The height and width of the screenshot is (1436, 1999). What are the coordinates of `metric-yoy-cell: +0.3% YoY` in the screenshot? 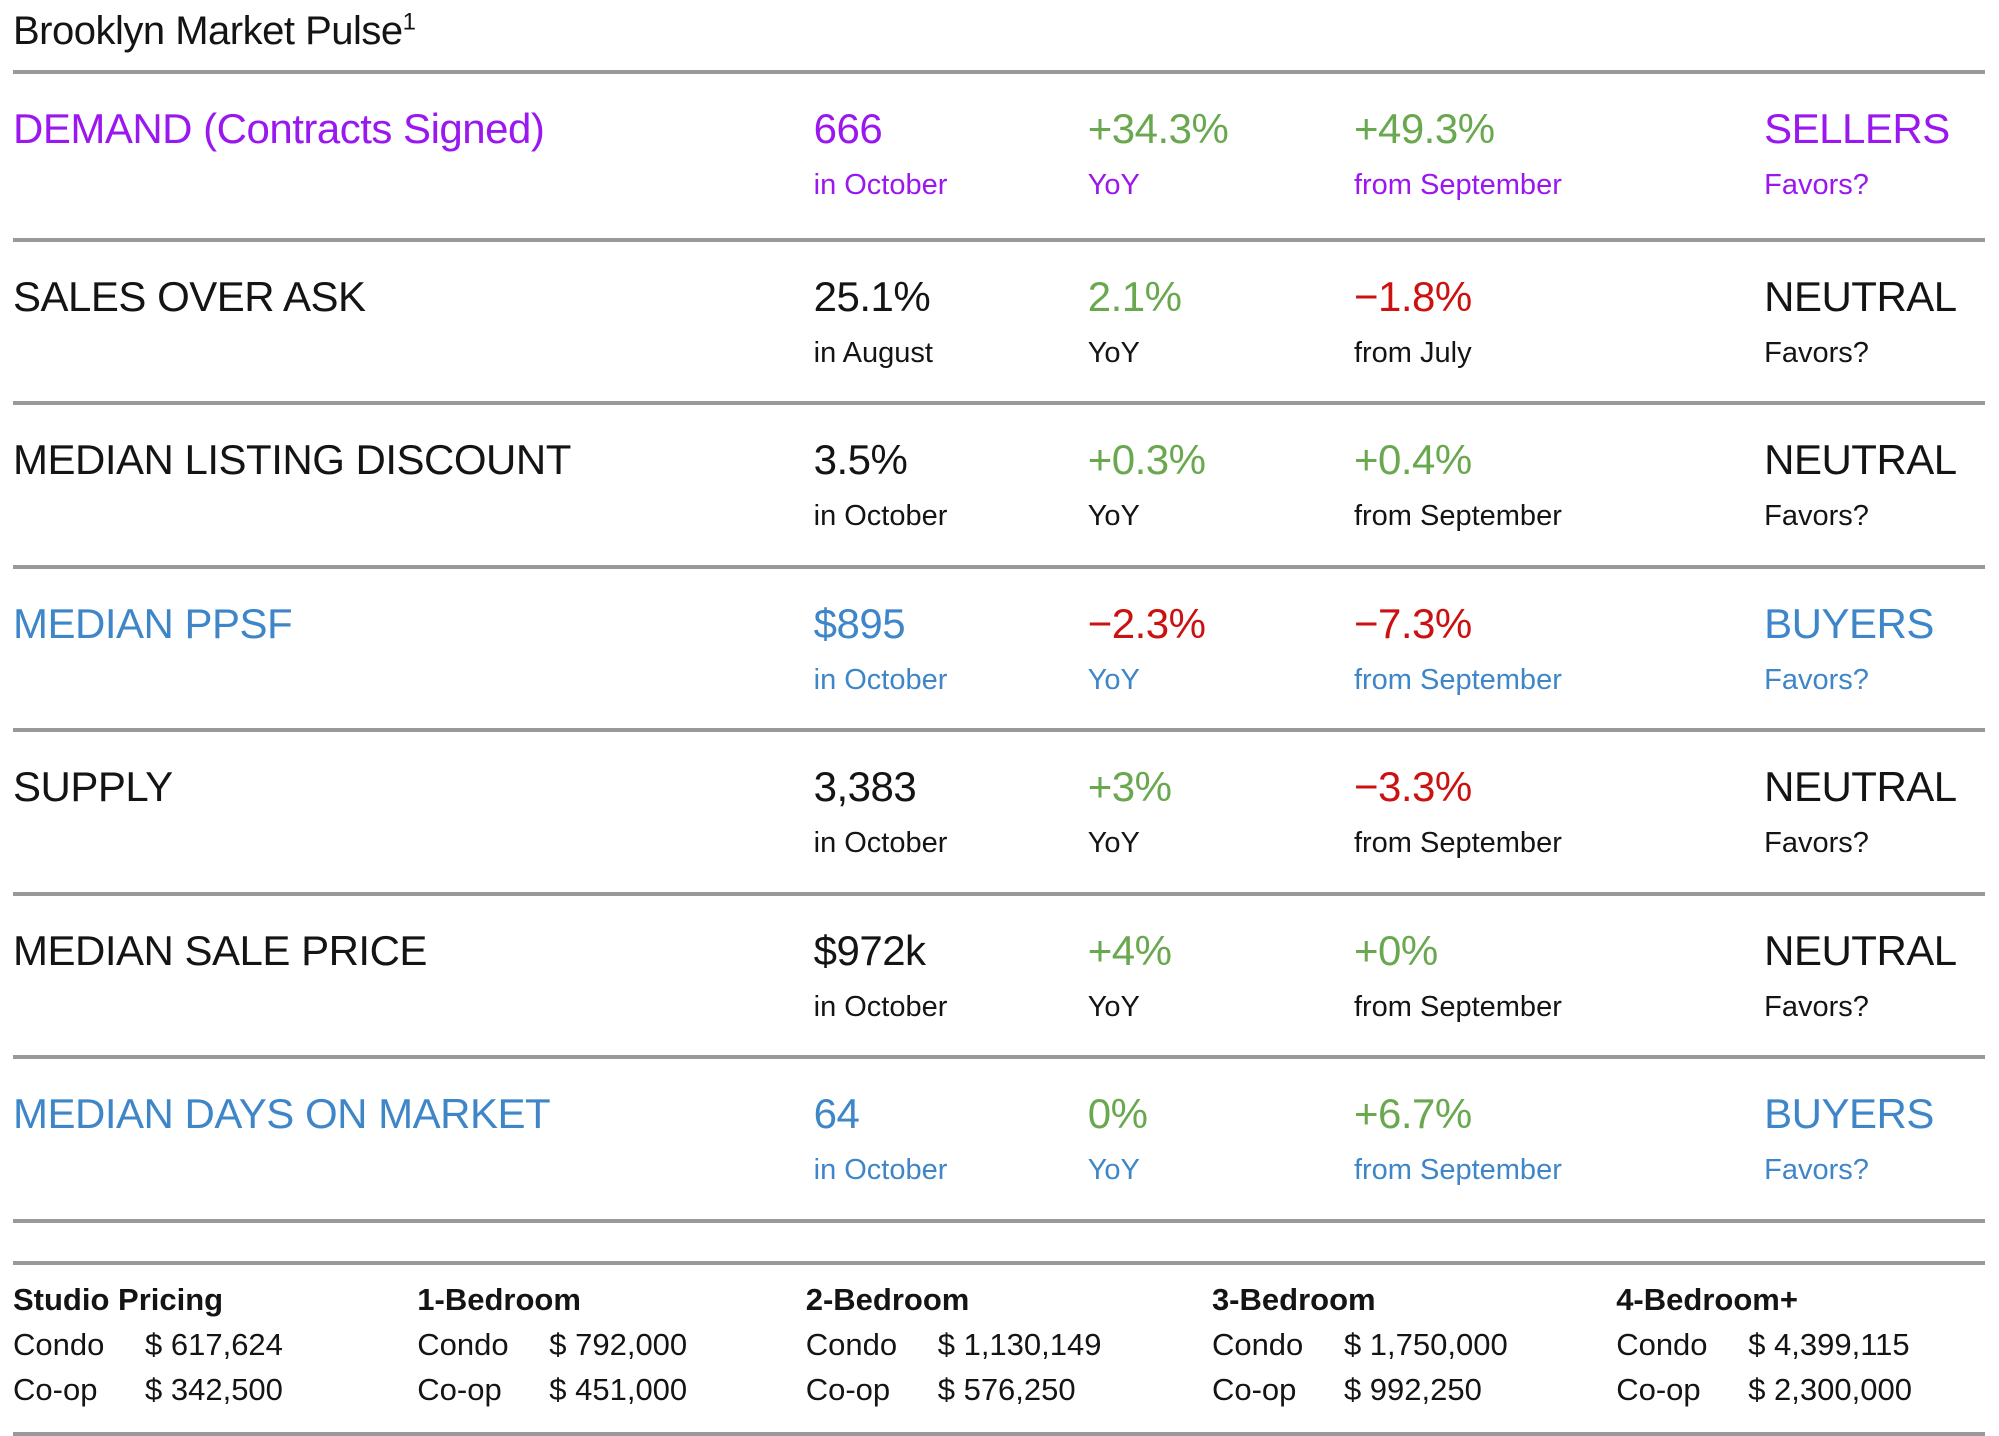 It's located at (1221, 485).